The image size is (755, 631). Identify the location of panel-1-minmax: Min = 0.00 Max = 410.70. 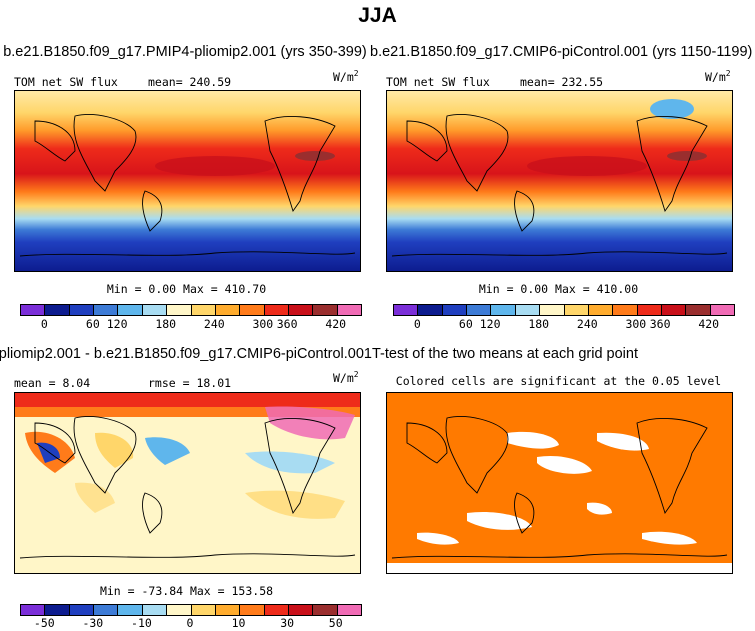
(186, 289).